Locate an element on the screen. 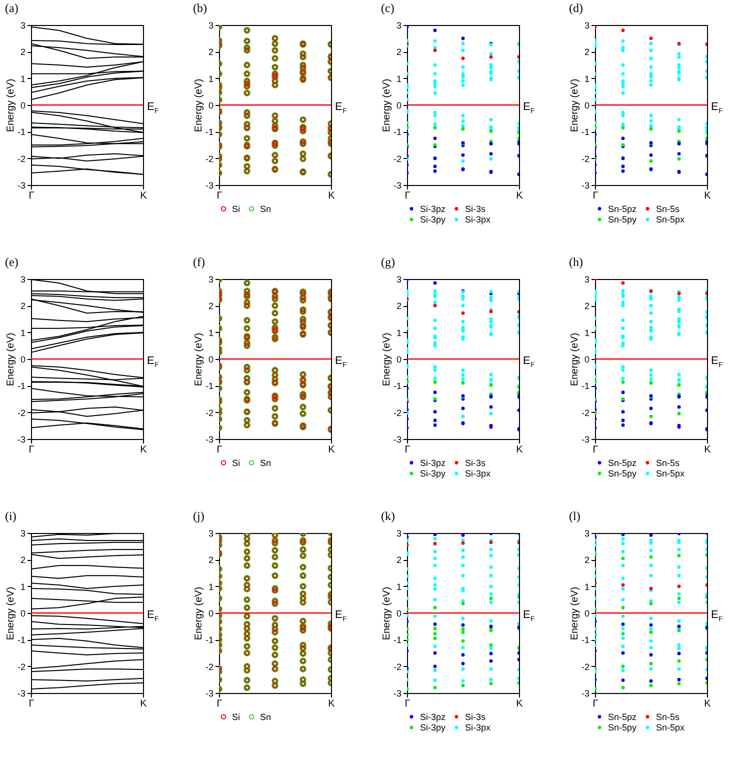  chart-title: (h) is located at coordinates (576, 262).